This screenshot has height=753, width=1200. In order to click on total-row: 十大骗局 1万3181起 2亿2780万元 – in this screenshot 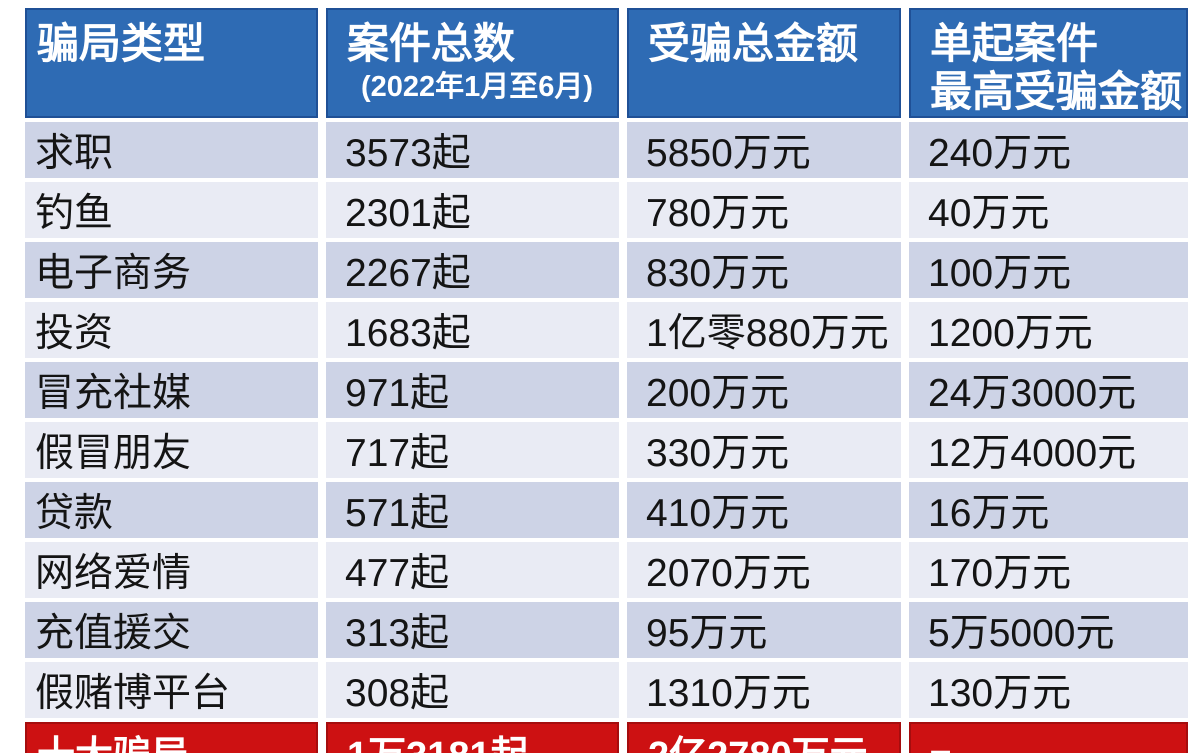, I will do `click(607, 737)`.